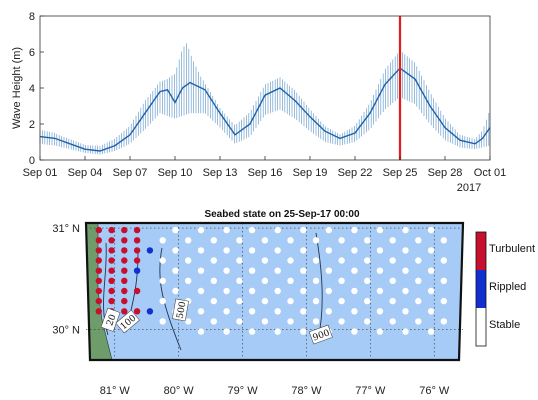 The image size is (538, 400). Describe the element at coordinates (175, 173) in the screenshot. I see `xtick-label: Sep 10` at that location.